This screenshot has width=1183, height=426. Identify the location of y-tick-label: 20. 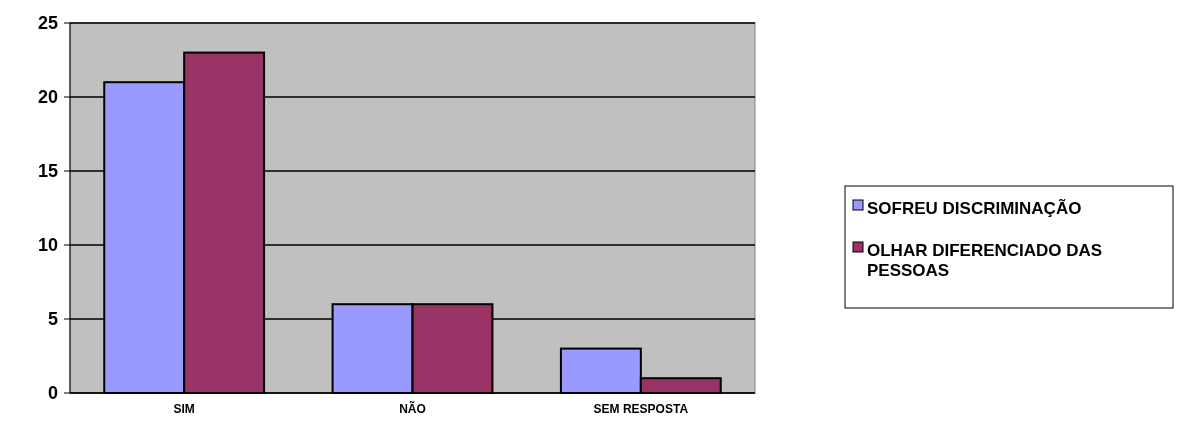
(47, 97).